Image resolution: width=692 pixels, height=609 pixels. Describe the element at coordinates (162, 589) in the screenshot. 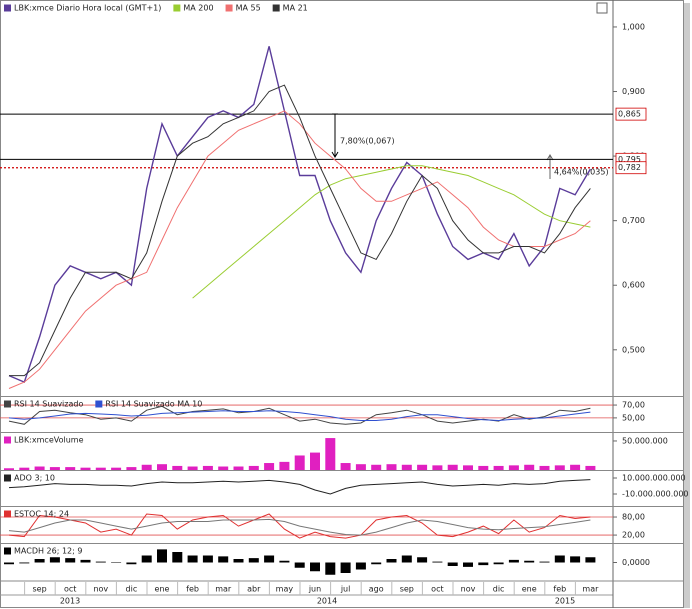

I see `x-tick-label: ene` at that location.